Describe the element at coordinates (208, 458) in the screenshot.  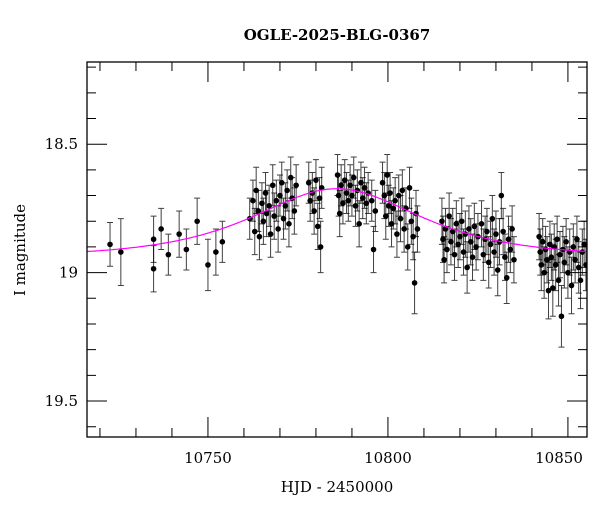
I see `x-tick-label-0: 10750` at that location.